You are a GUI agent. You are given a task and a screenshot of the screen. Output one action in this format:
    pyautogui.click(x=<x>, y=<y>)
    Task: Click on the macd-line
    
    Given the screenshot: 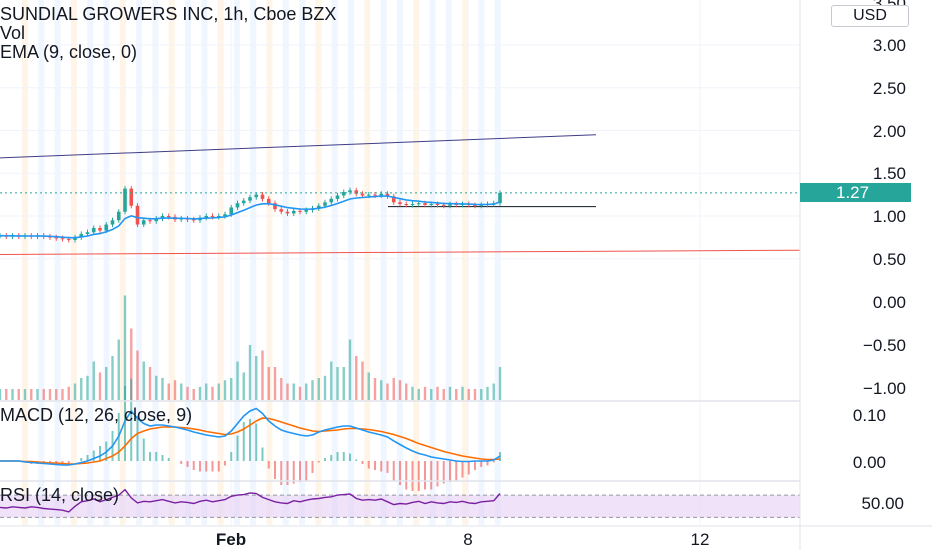 What is the action you would take?
    pyautogui.click(x=250, y=436)
    